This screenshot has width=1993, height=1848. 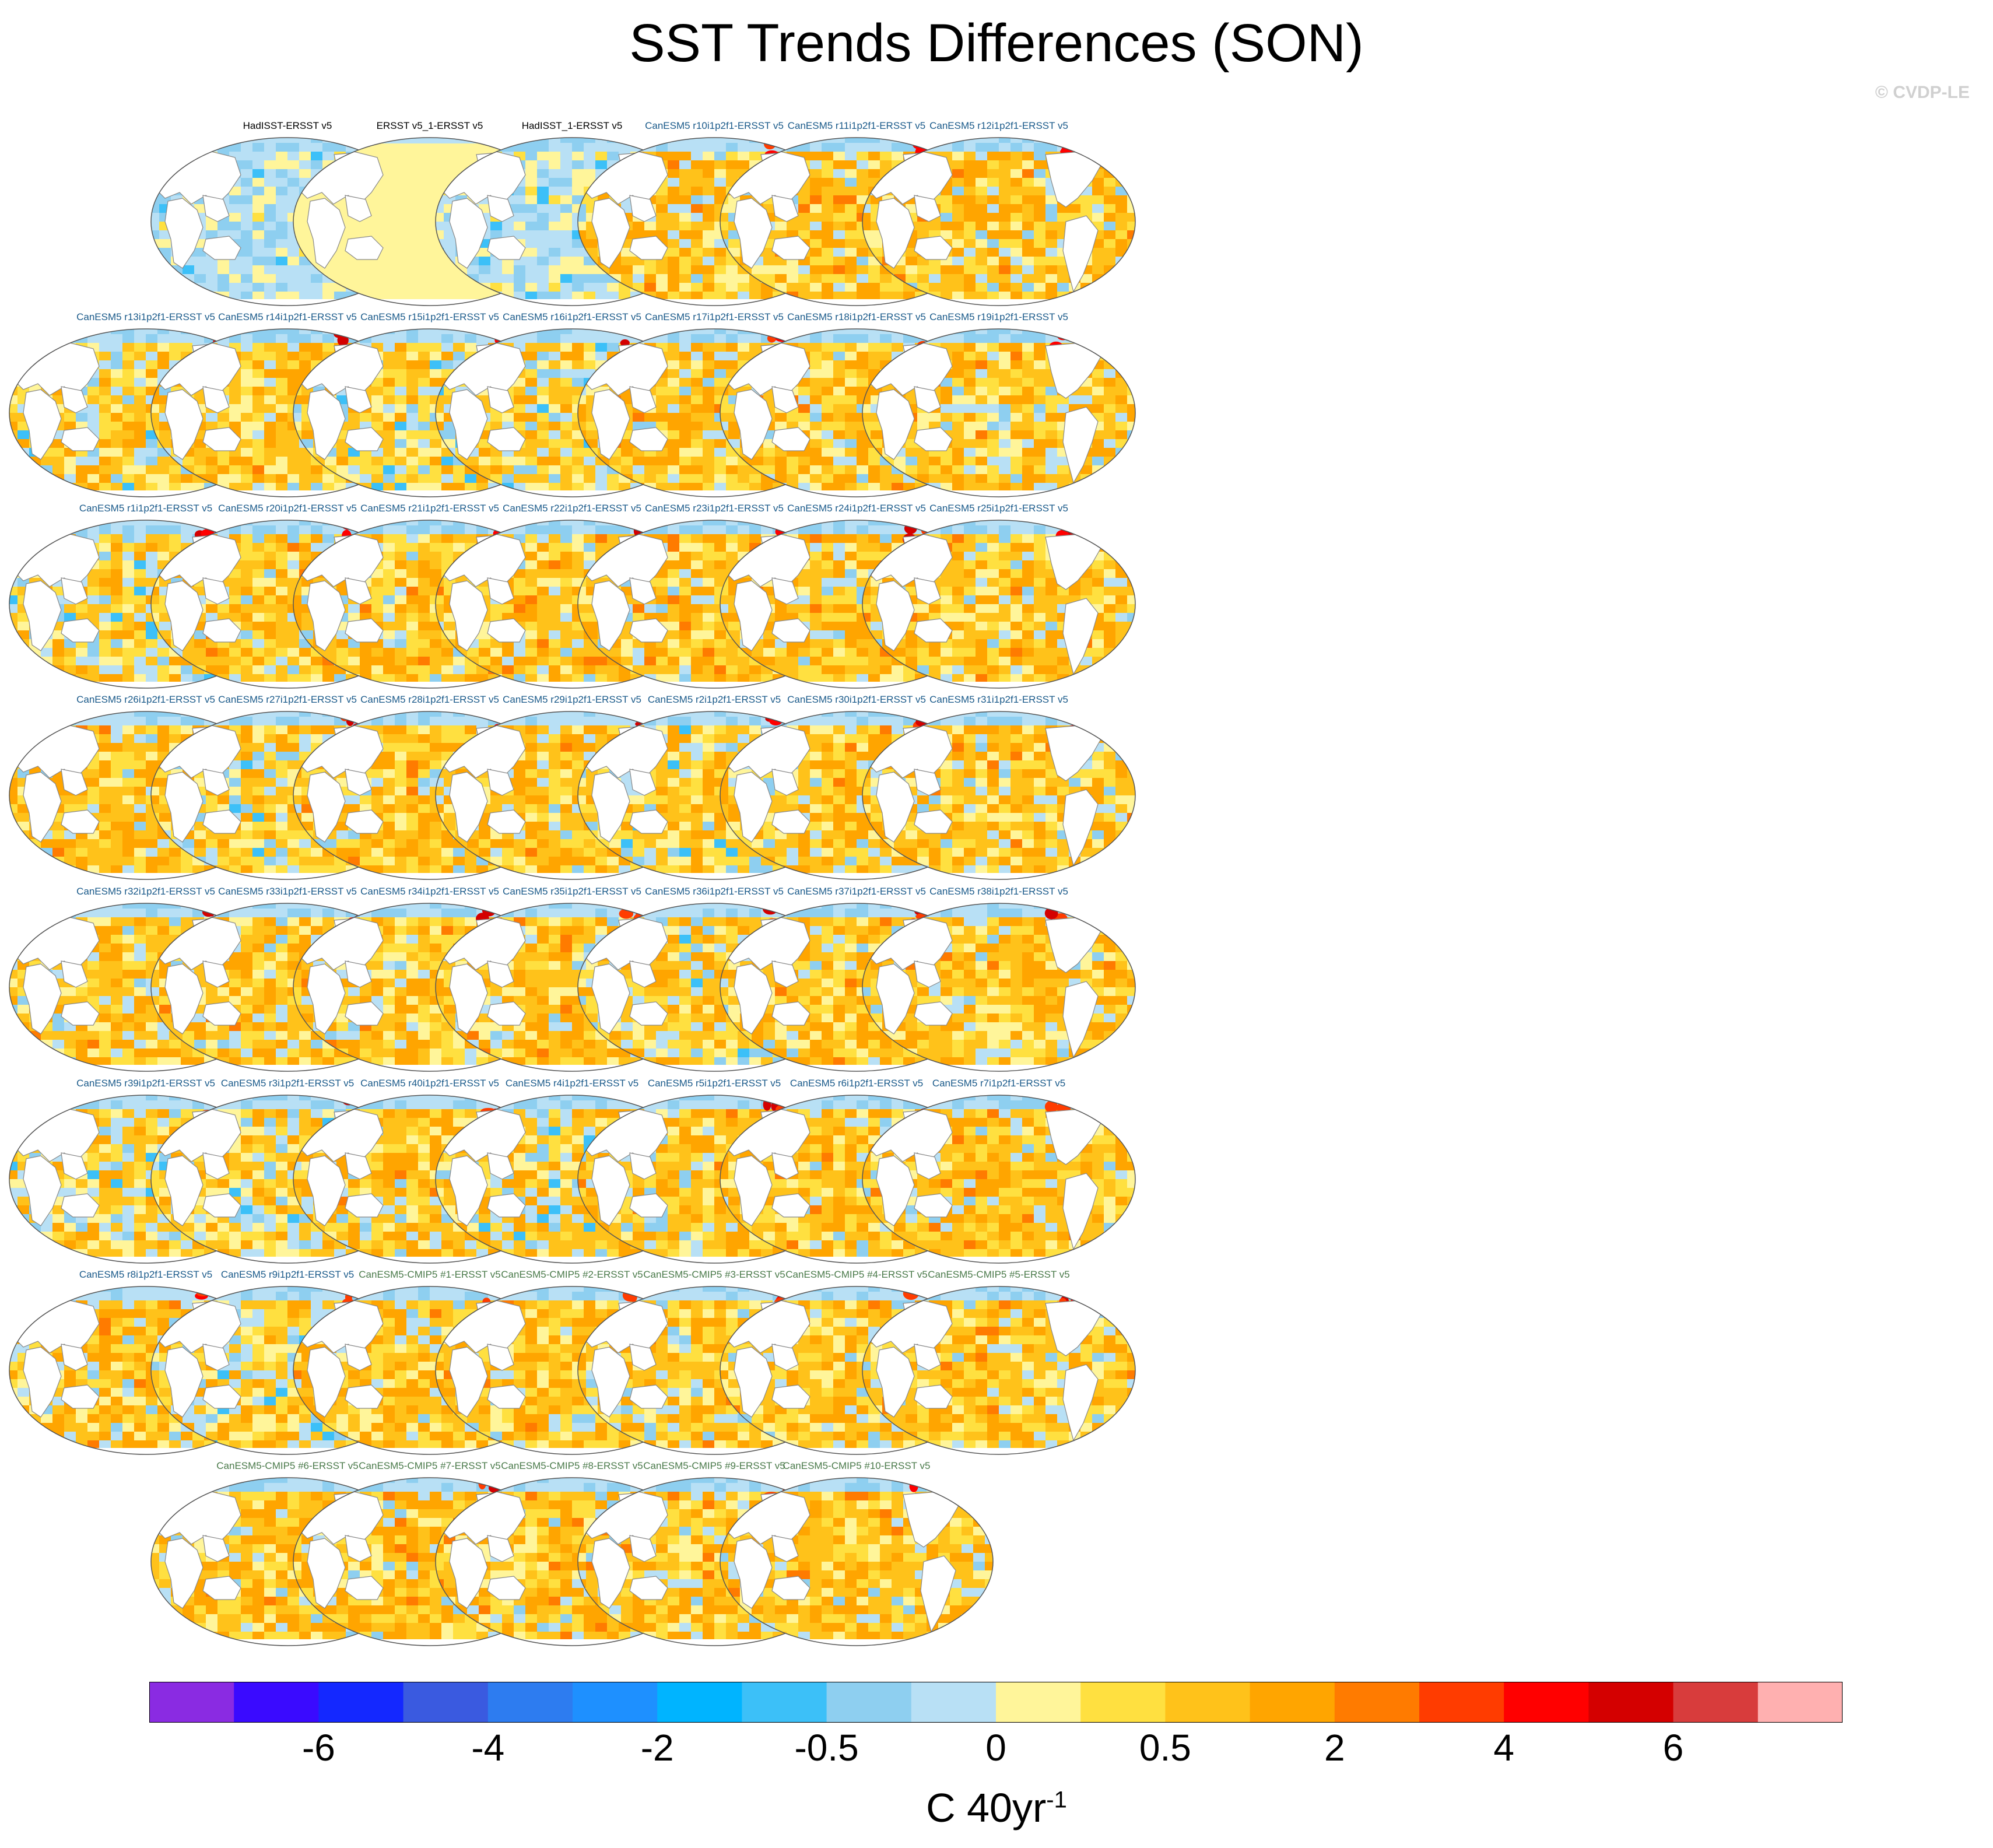 I want to click on panel-label: CanESM5-CMIP5 #2-ERSST v5, so click(x=572, y=1275).